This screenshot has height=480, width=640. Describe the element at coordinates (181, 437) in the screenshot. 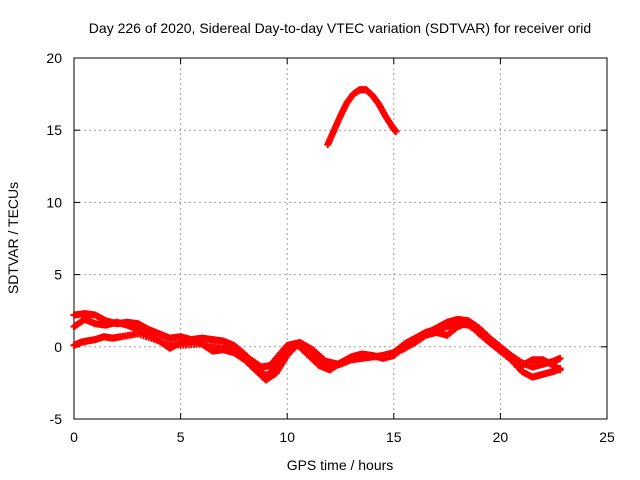

I see `x-tick-label: 5` at that location.